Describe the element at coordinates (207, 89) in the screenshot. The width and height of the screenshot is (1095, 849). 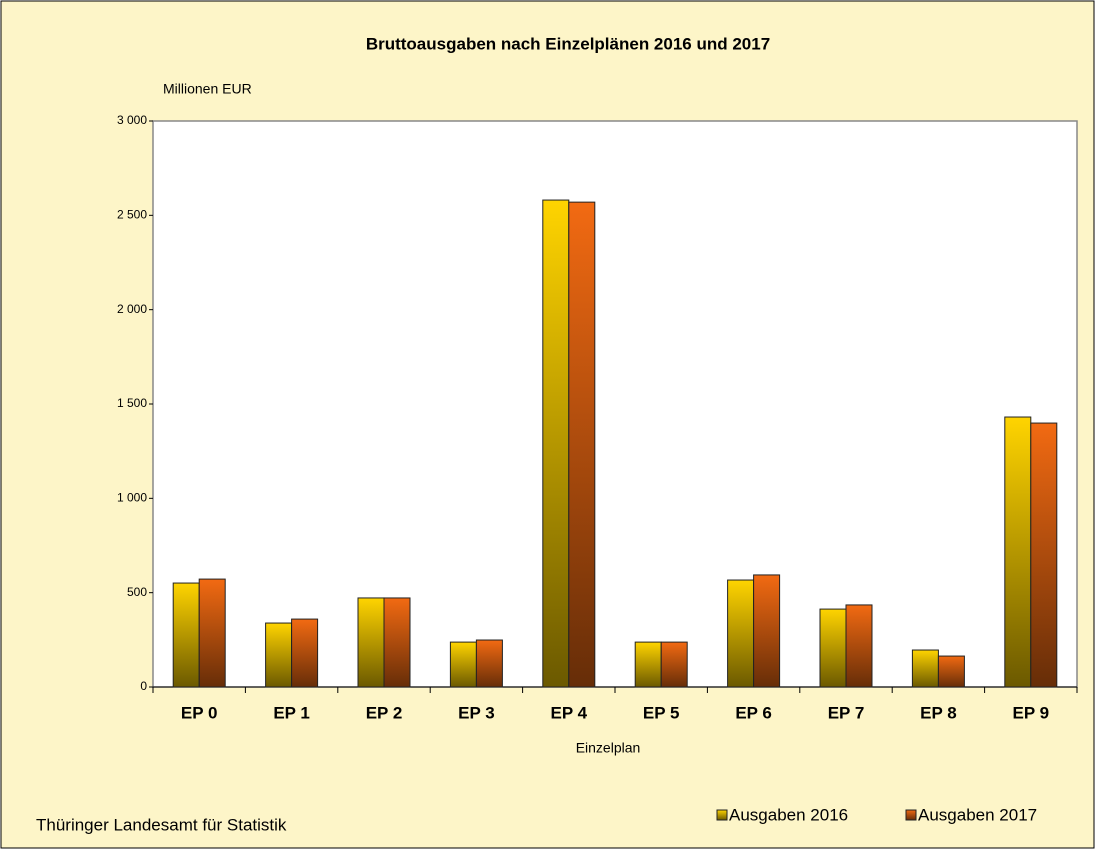
I see `y-axis-label: Millionen EUR` at that location.